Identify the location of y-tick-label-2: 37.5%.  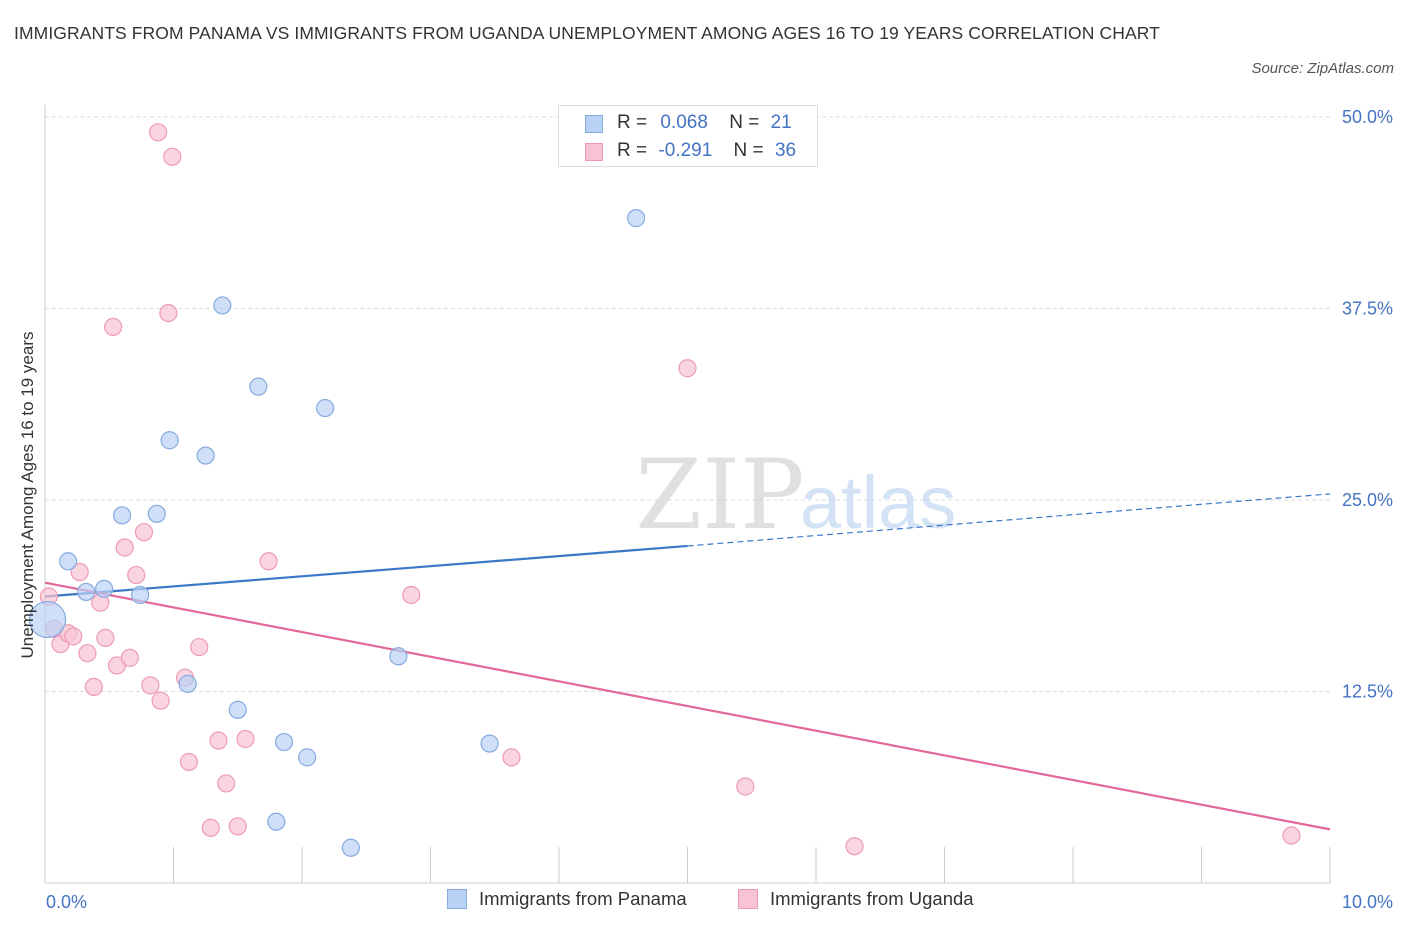
(1367, 309).